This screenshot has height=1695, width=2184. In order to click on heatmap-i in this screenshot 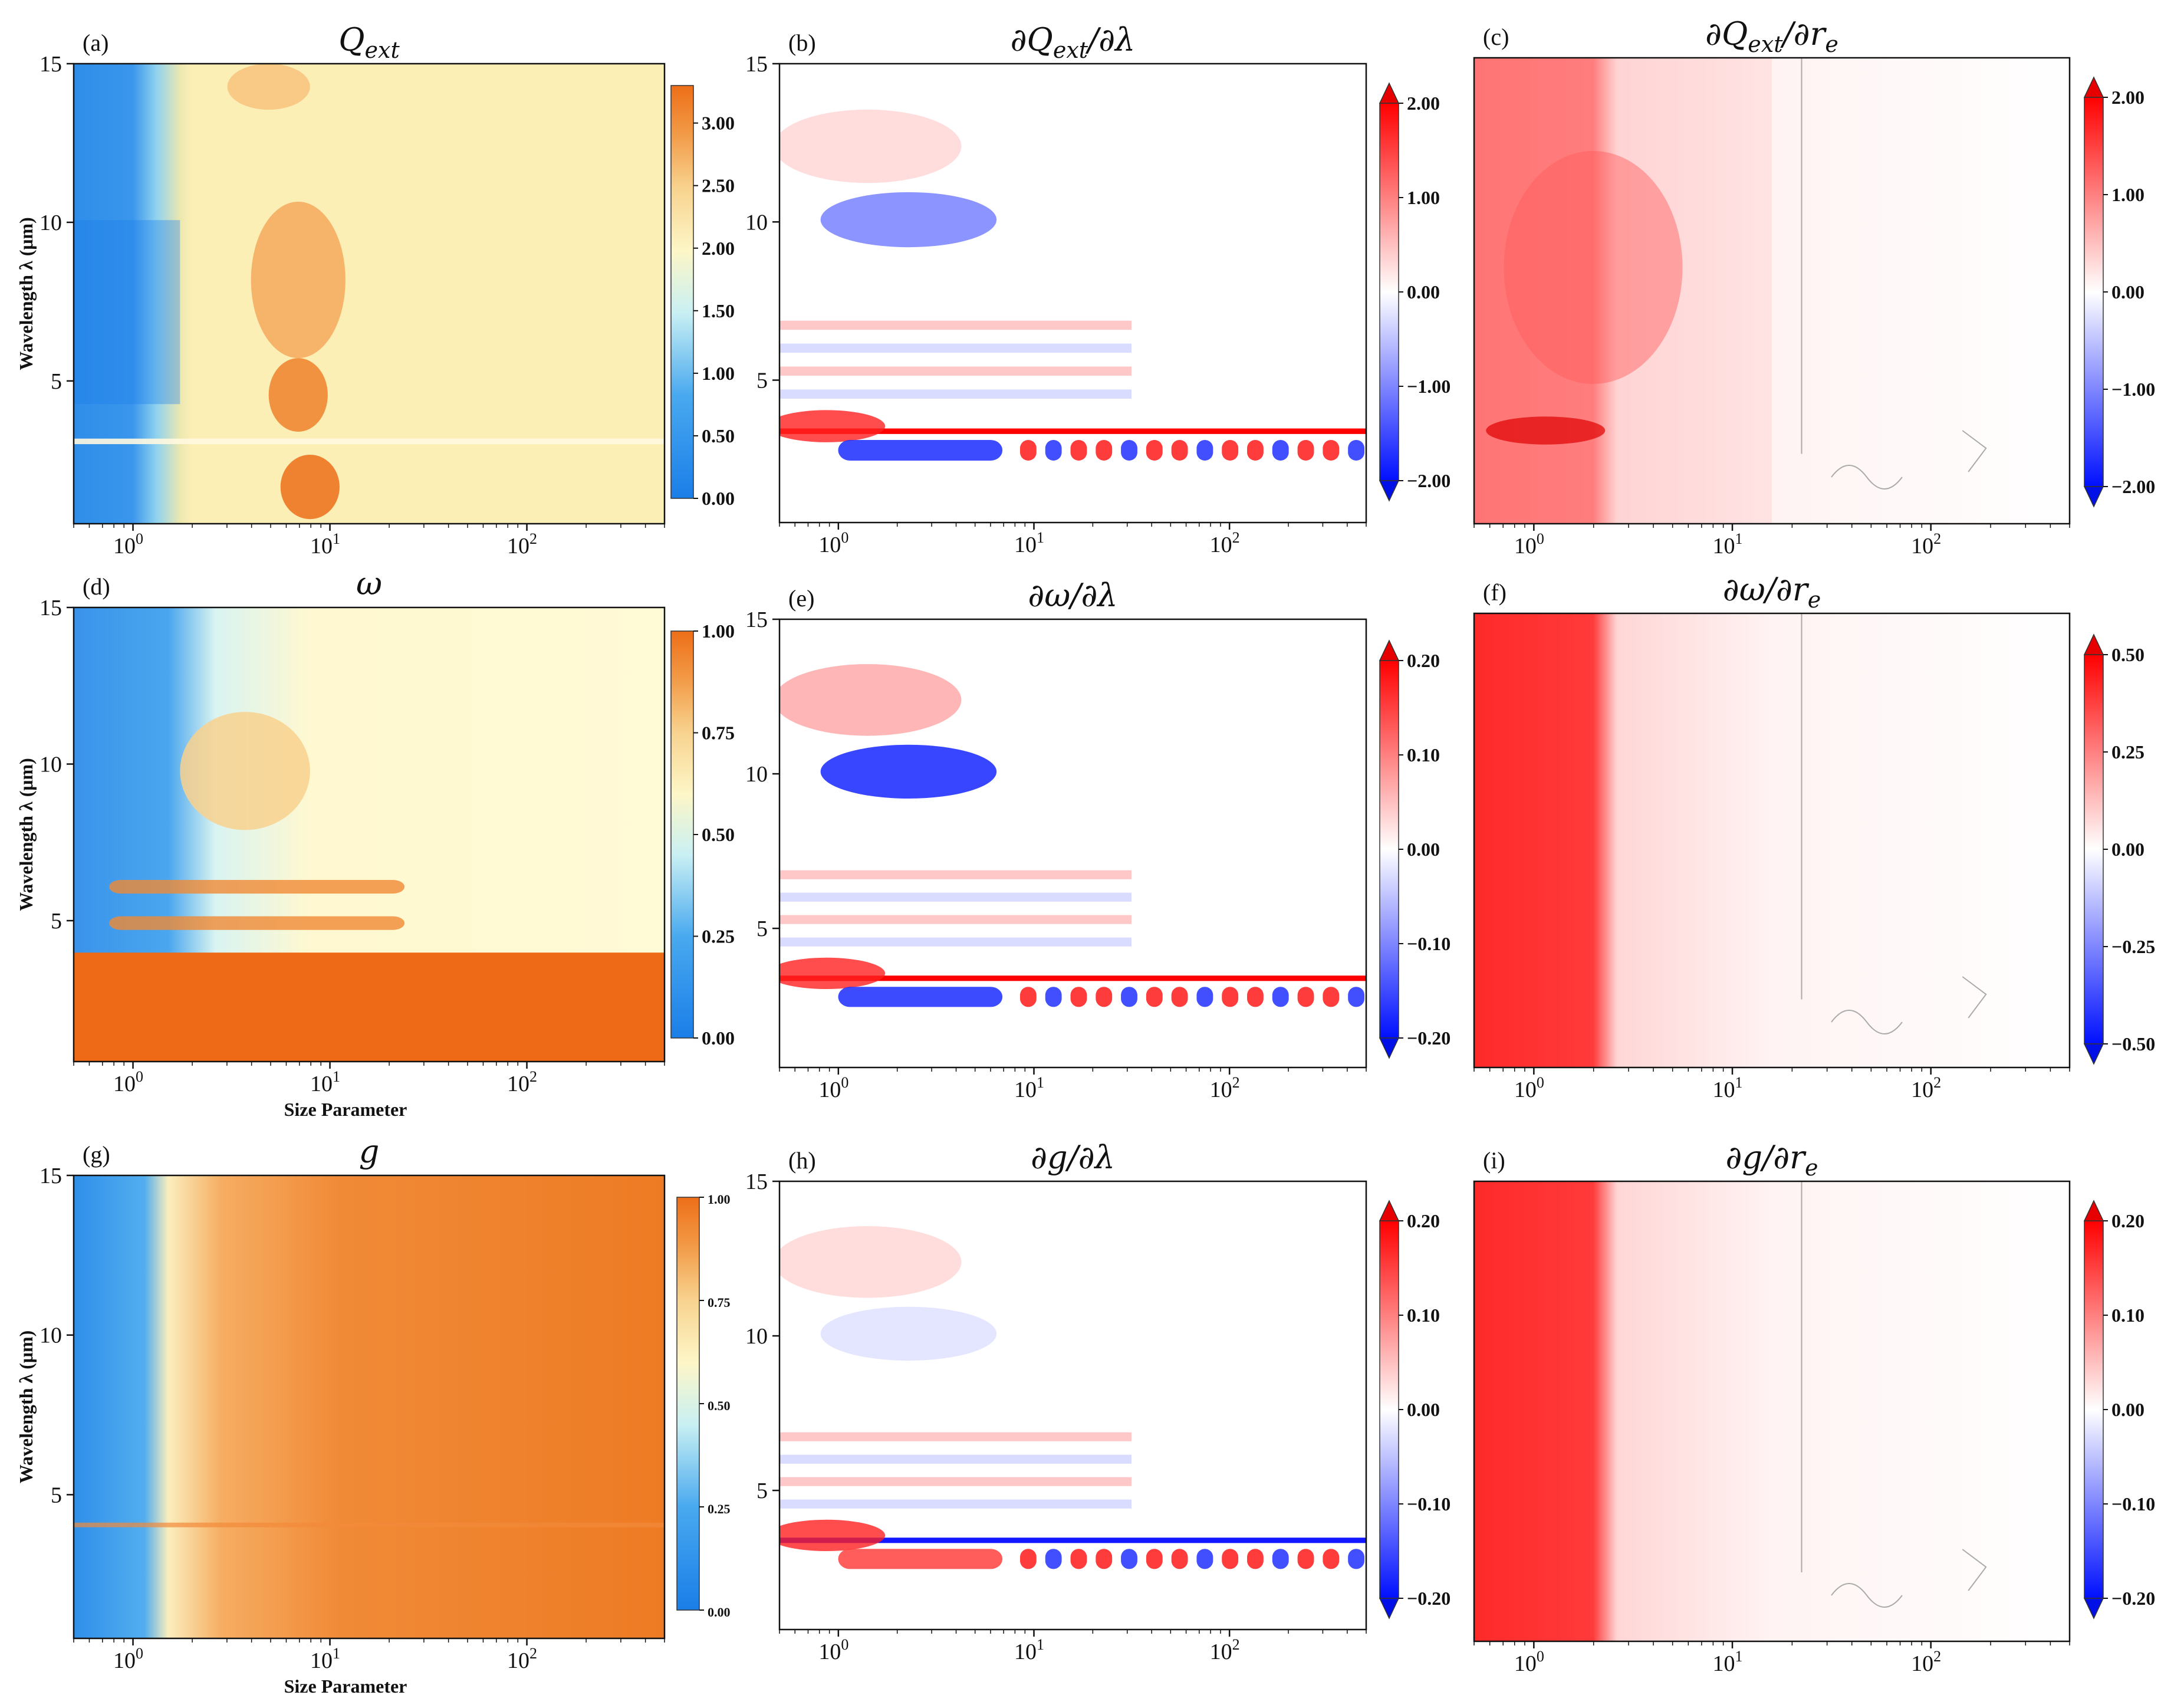, I will do `click(1772, 1411)`.